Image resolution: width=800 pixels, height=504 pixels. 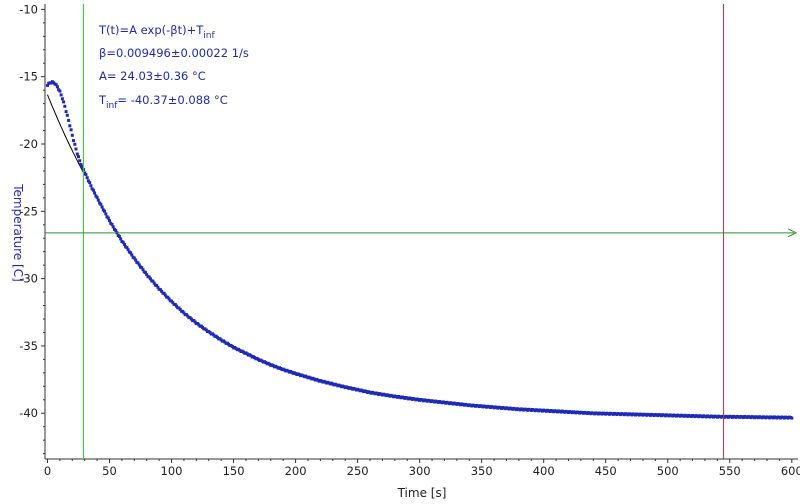 What do you see at coordinates (28, 413) in the screenshot?
I see `y-tick-label: -40` at bounding box center [28, 413].